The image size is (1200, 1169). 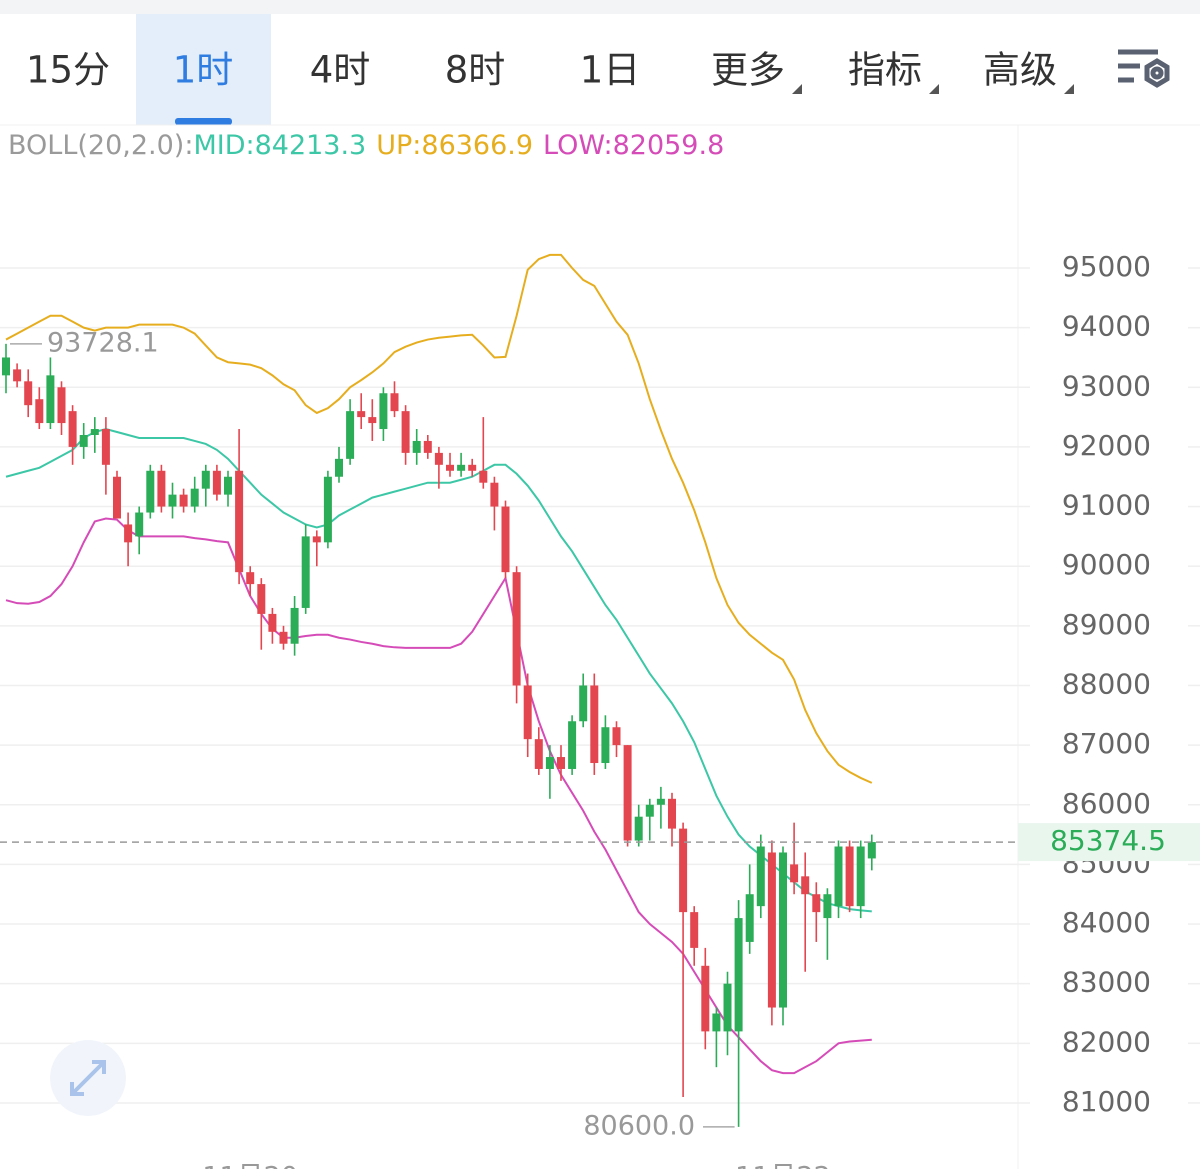 I want to click on y-tick-label: 93000, so click(x=1106, y=385).